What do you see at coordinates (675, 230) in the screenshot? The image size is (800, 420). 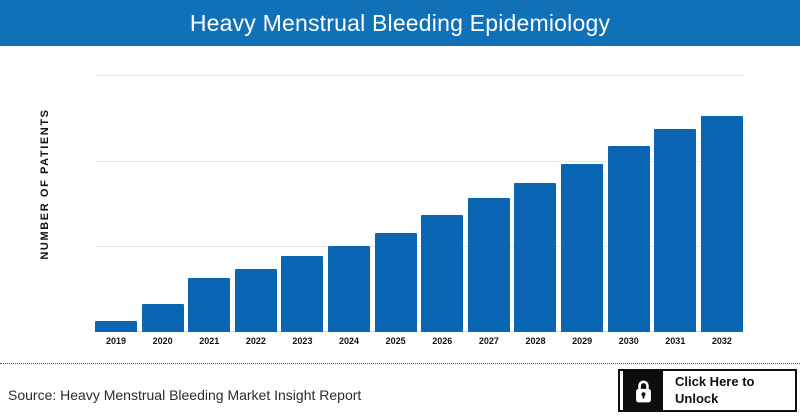 I see `bar-2031` at bounding box center [675, 230].